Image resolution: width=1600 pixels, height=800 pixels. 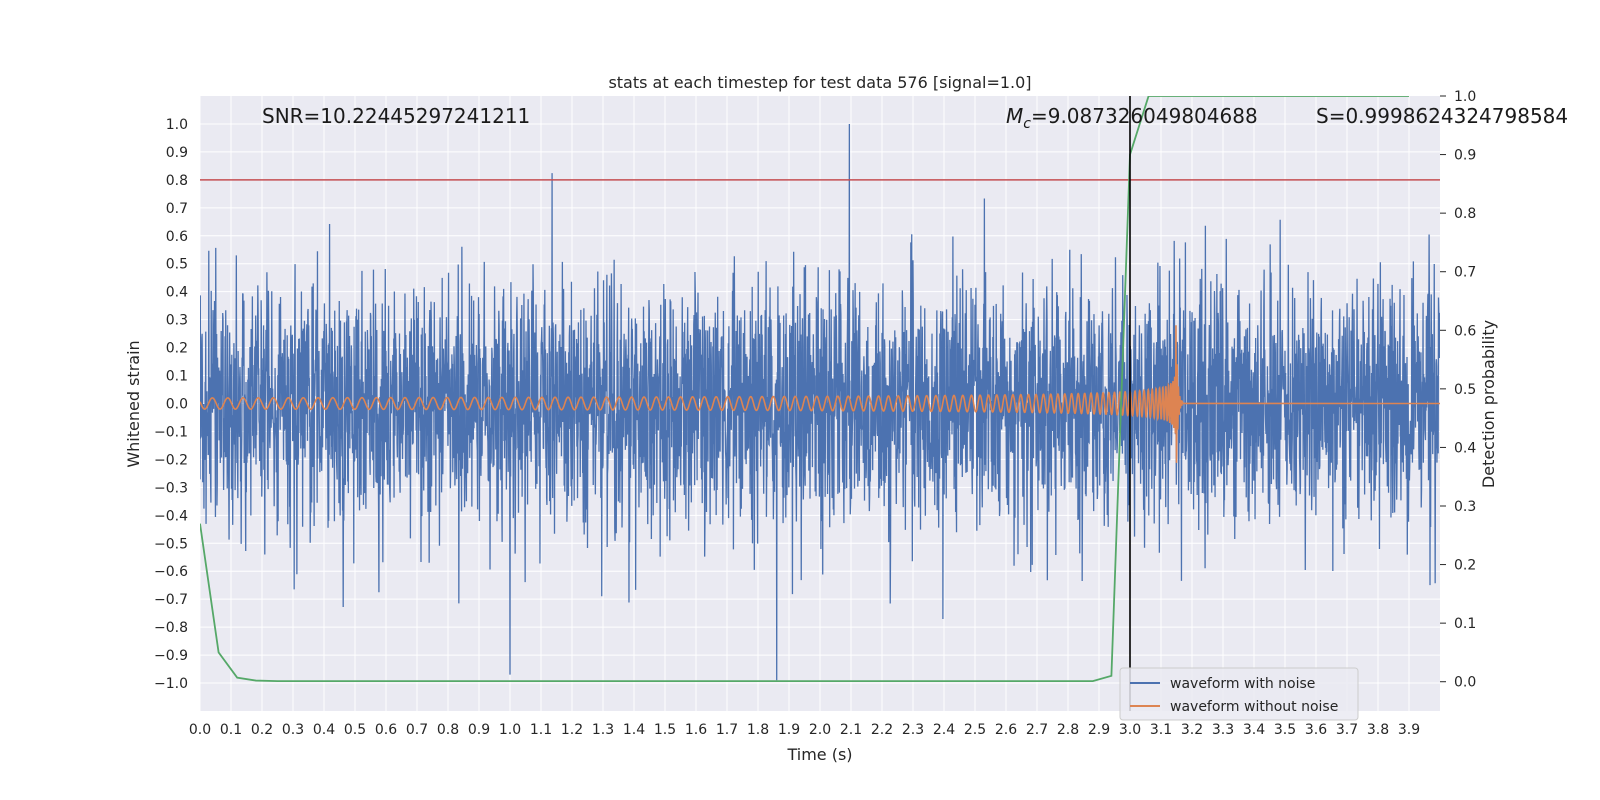 What do you see at coordinates (510, 730) in the screenshot?
I see `x-tick-label: 1.0` at bounding box center [510, 730].